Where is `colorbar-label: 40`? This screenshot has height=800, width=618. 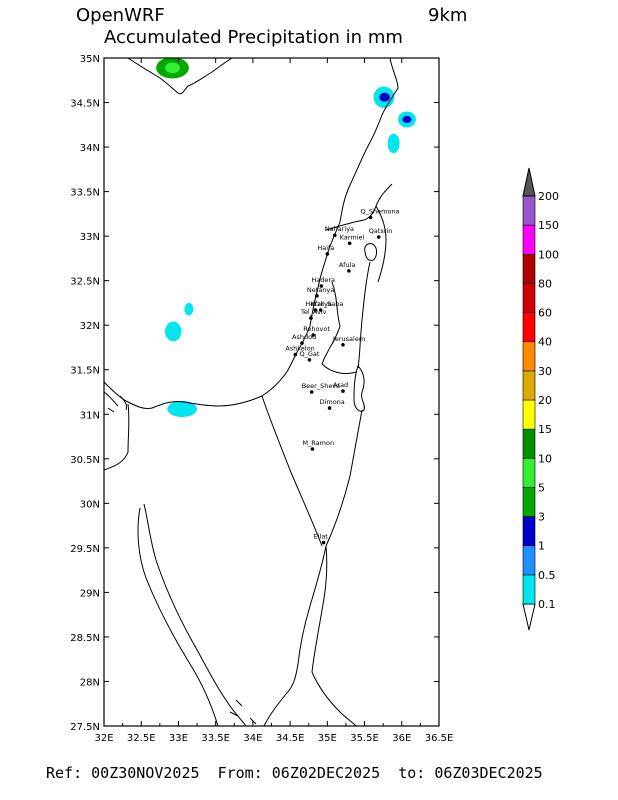 colorbar-label: 40 is located at coordinates (545, 342).